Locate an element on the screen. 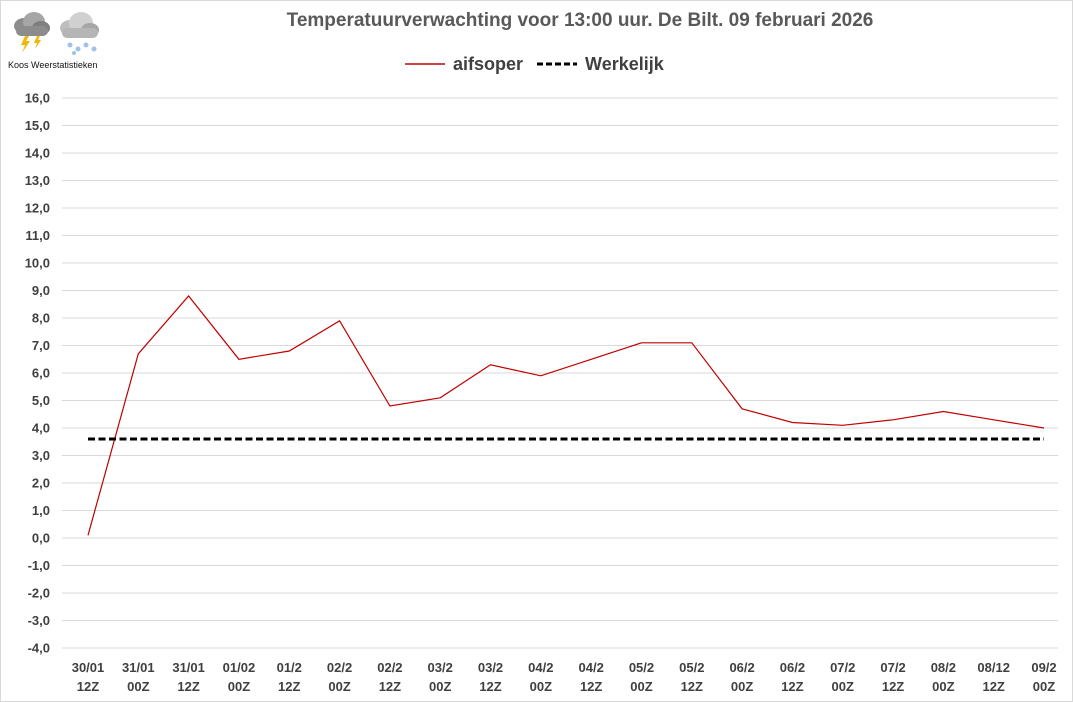 The height and width of the screenshot is (702, 1073). legend-label-aifsoper: aifsoper is located at coordinates (488, 63).